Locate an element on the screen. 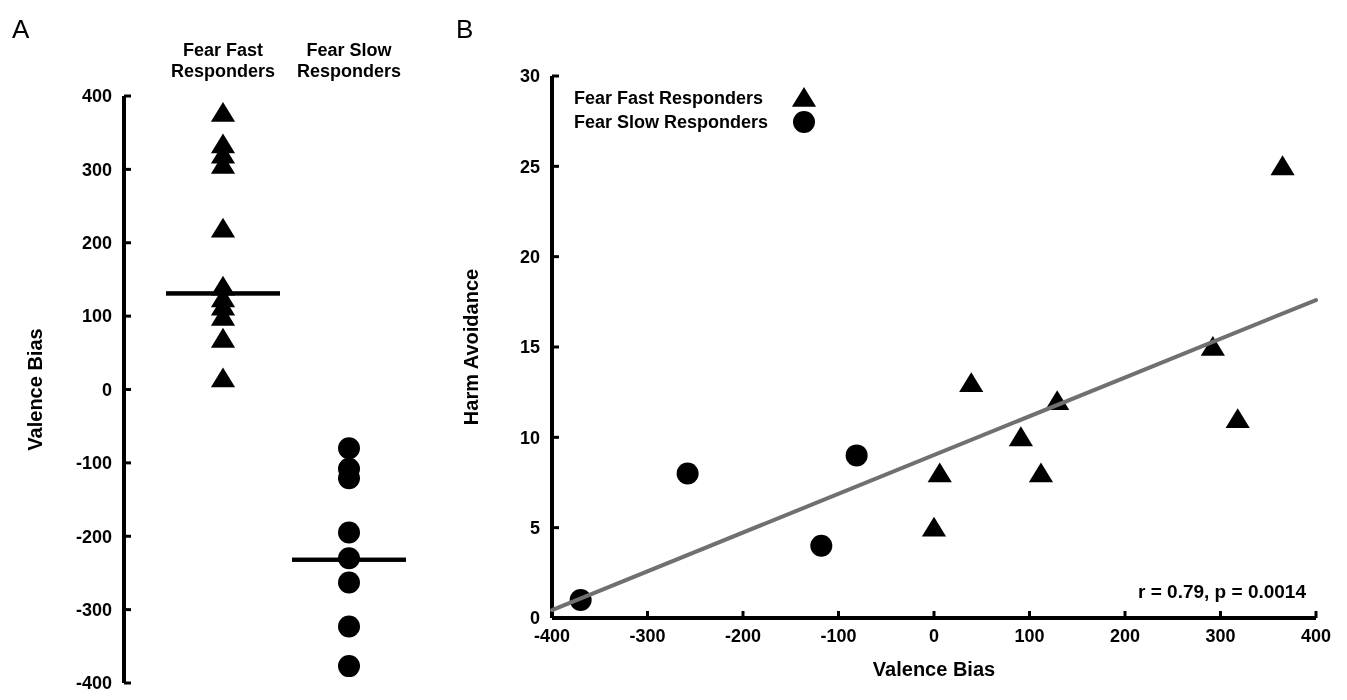 This screenshot has width=1347, height=700. y-tick-label: 30 is located at coordinates (529, 76).